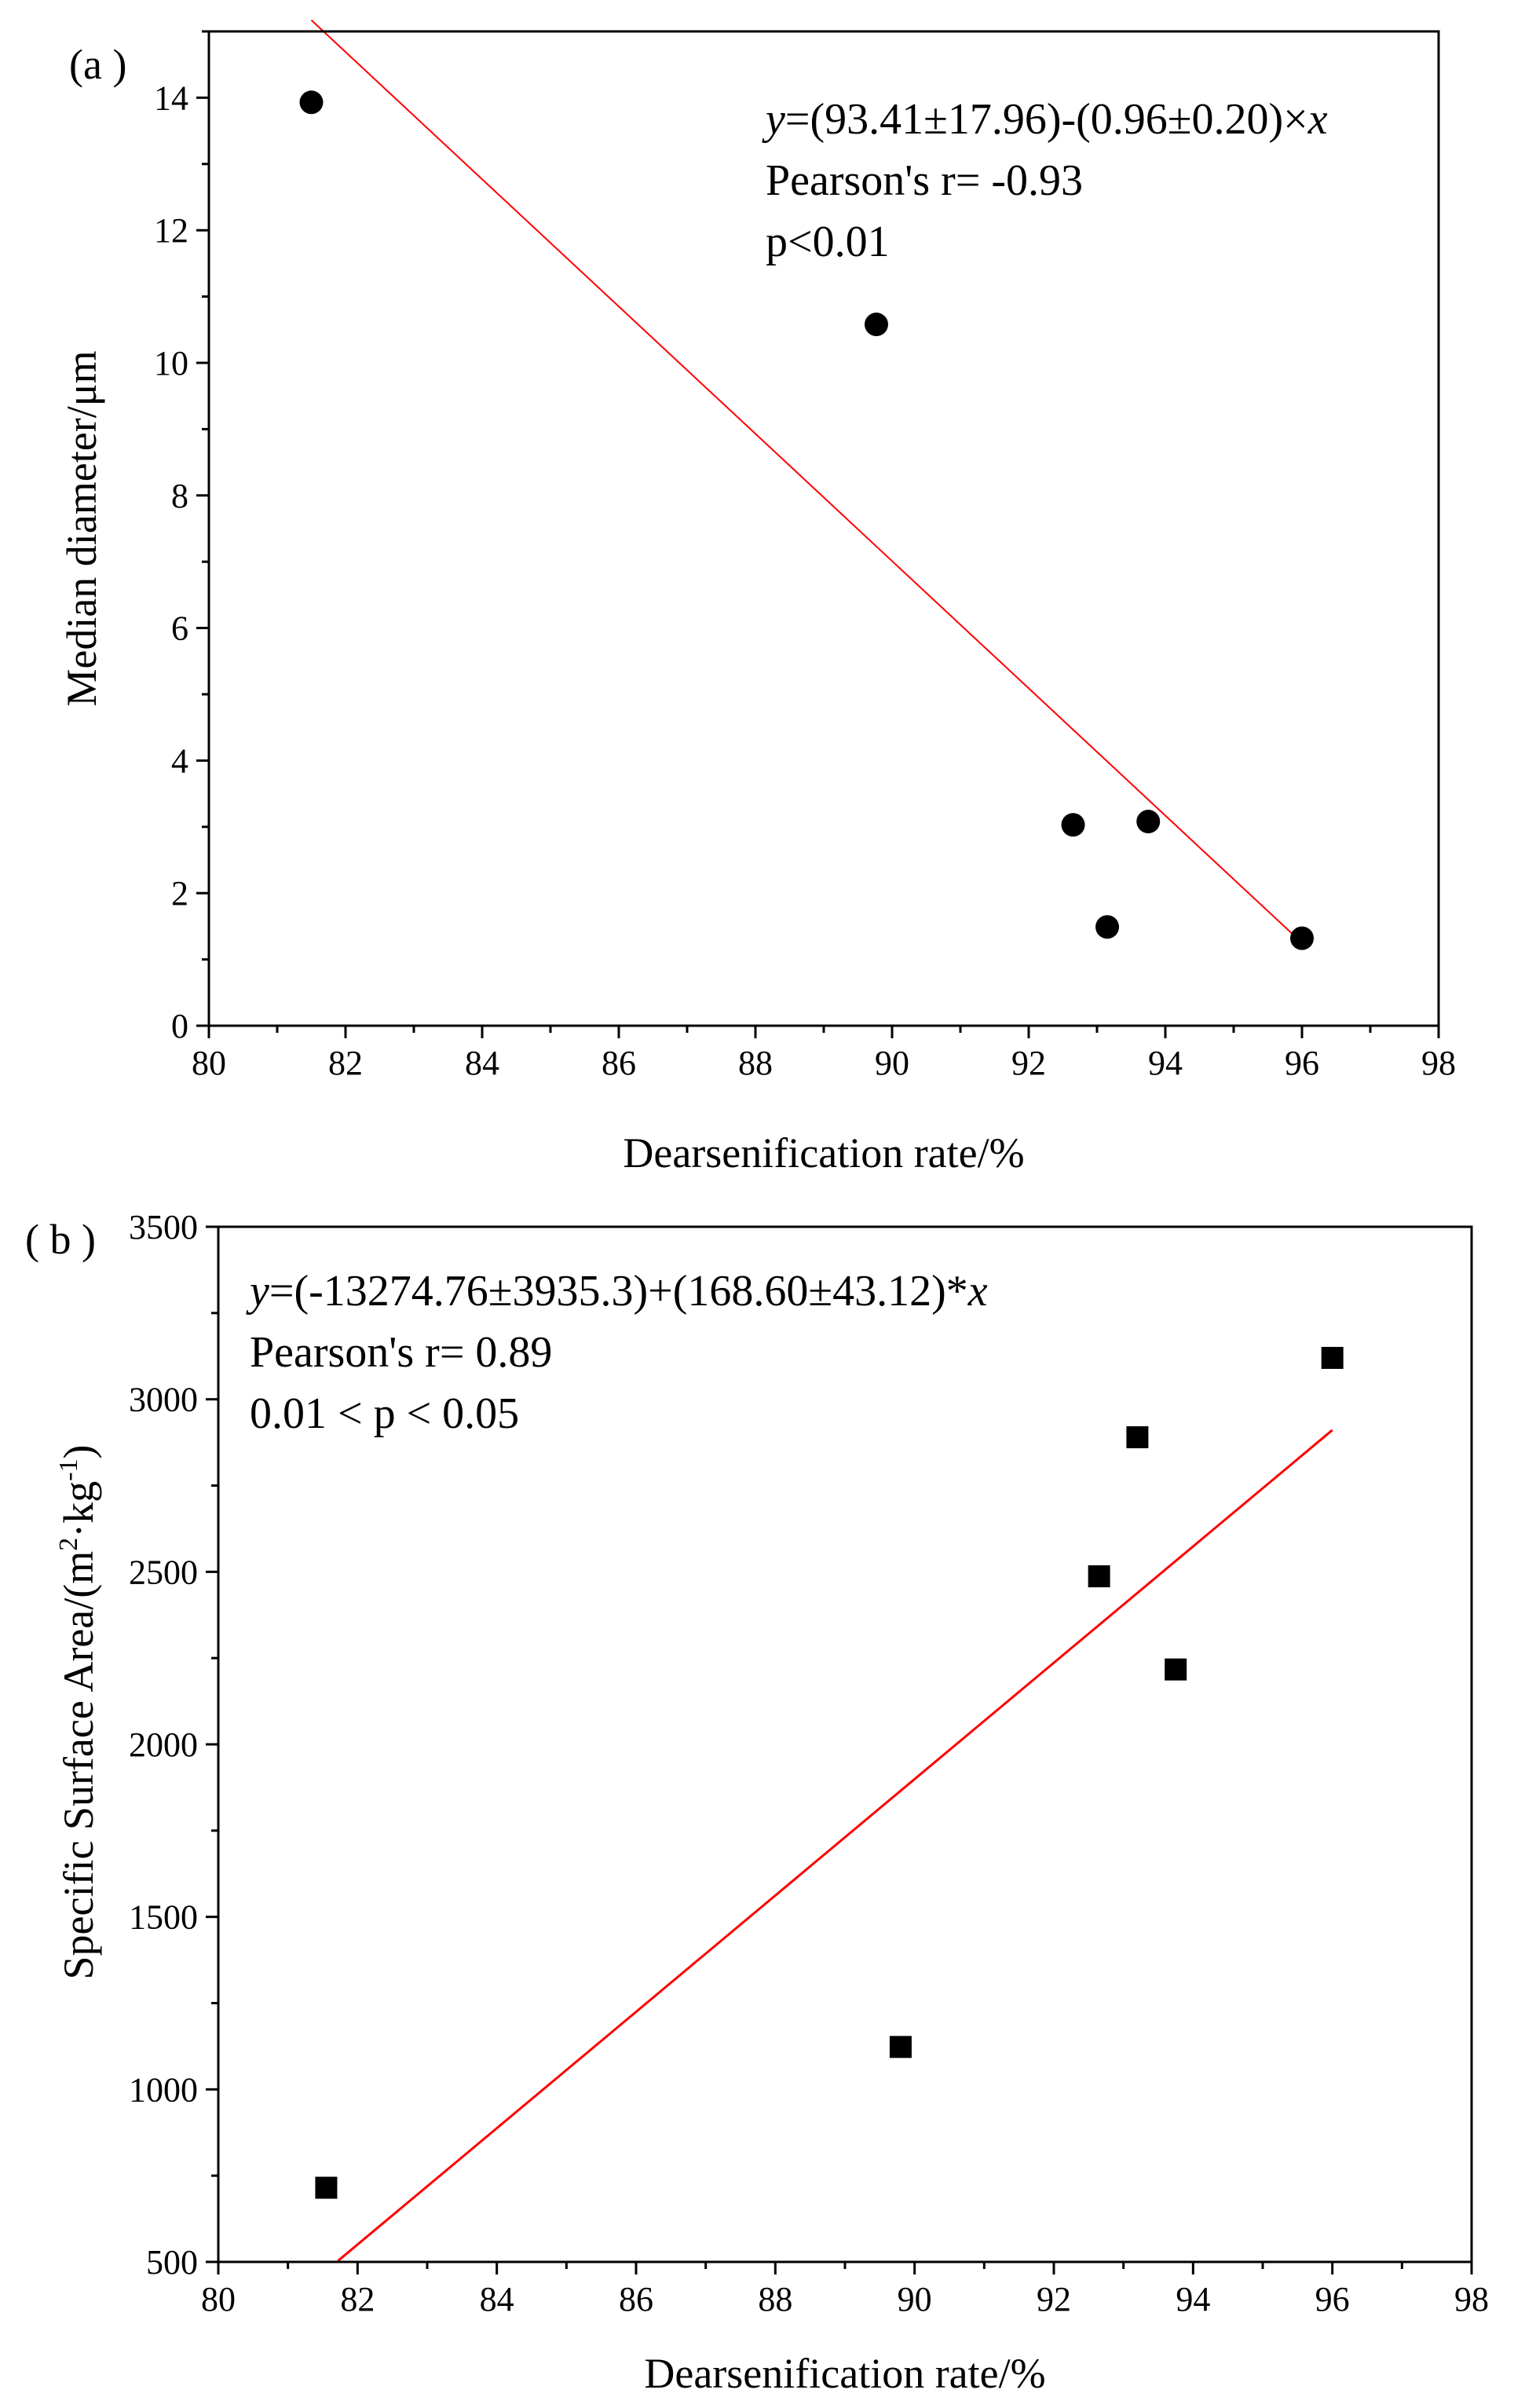 This screenshot has width=1525, height=2408. I want to click on y-tick-label: 14, so click(171, 98).